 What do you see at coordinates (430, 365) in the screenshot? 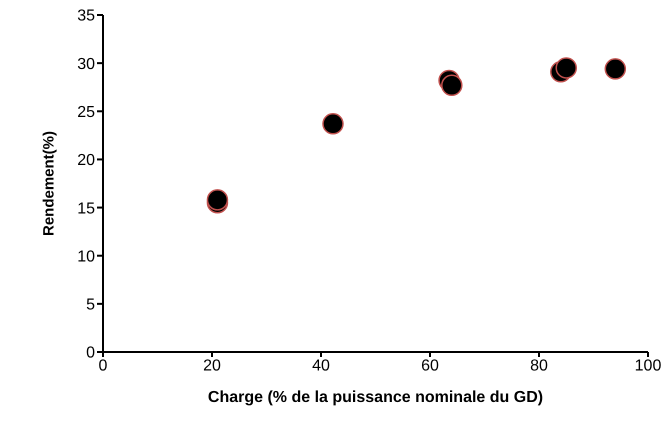
I see `x-tick-label: 60` at bounding box center [430, 365].